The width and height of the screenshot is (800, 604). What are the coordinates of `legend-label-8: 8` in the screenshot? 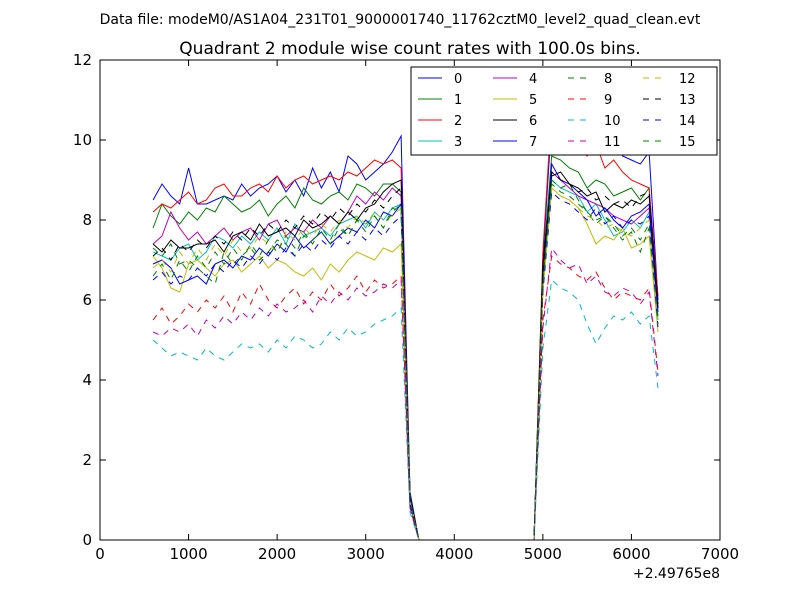 It's located at (608, 79).